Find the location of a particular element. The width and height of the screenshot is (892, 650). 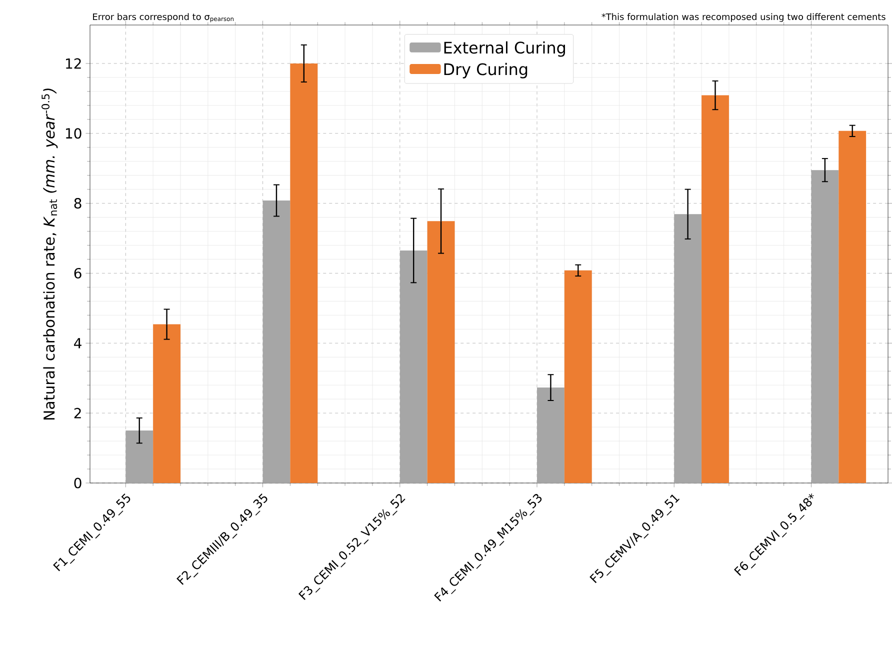

text: Error bars correspond to σ$_{pearson}$ is located at coordinates (163, 17).